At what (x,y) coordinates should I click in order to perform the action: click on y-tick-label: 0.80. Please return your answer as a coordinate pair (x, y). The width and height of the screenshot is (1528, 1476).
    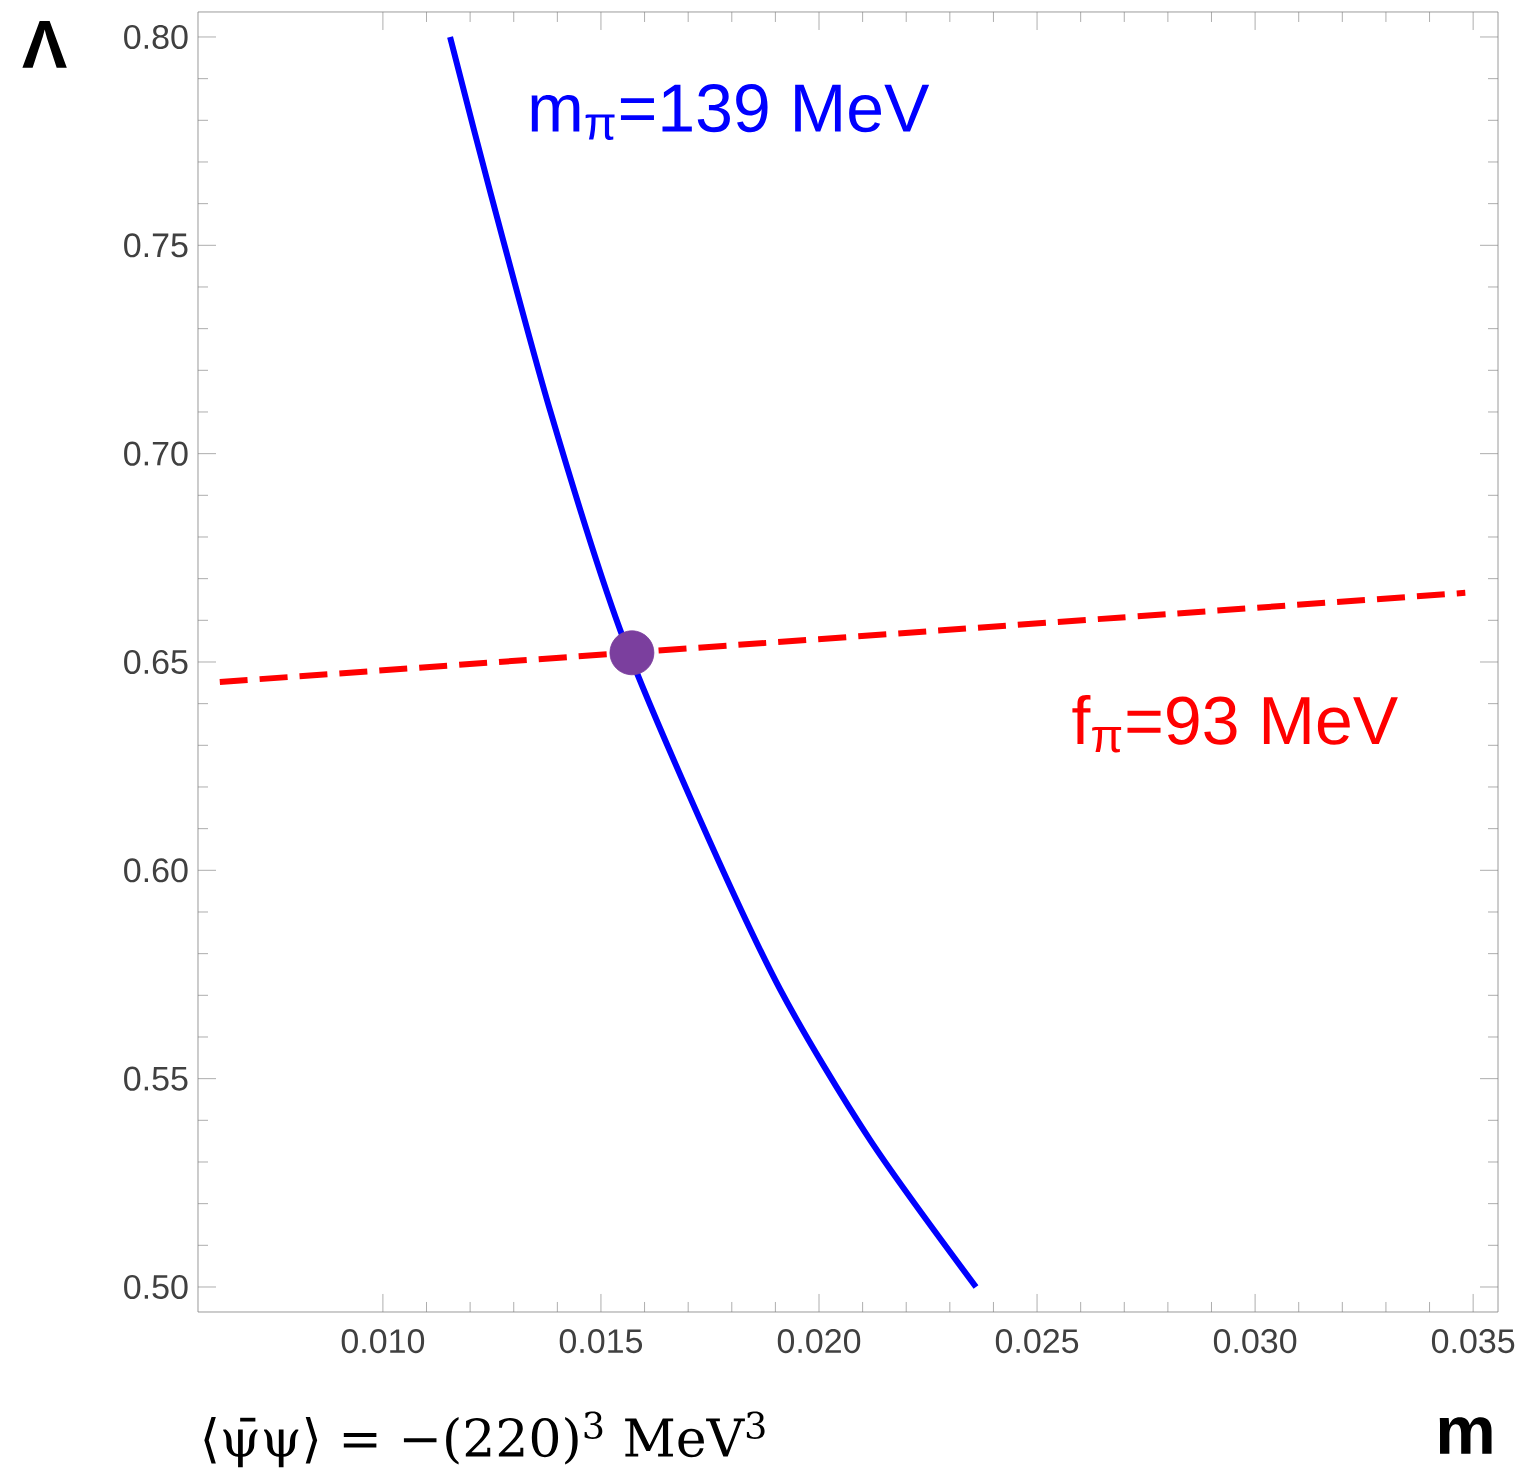
    Looking at the image, I should click on (156, 37).